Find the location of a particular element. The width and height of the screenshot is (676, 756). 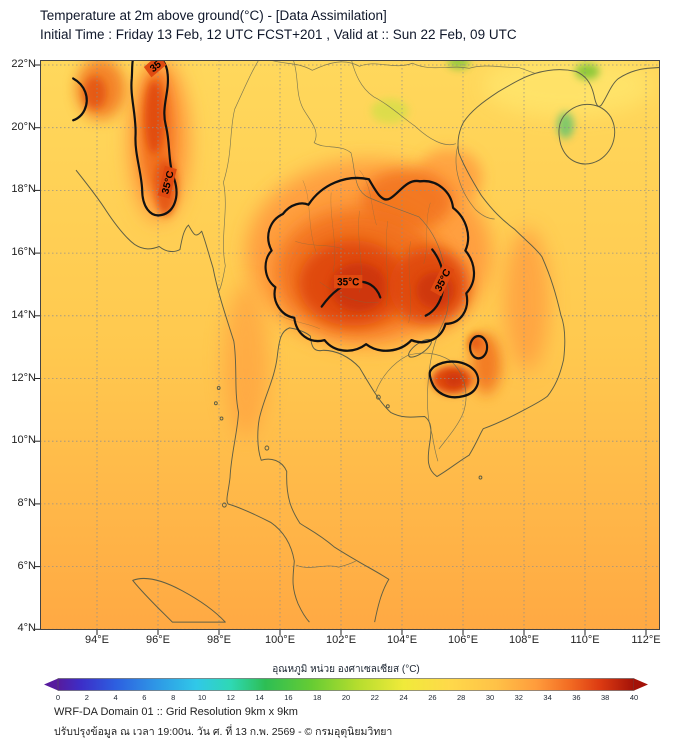

sumatra-coast is located at coordinates (179, 600).